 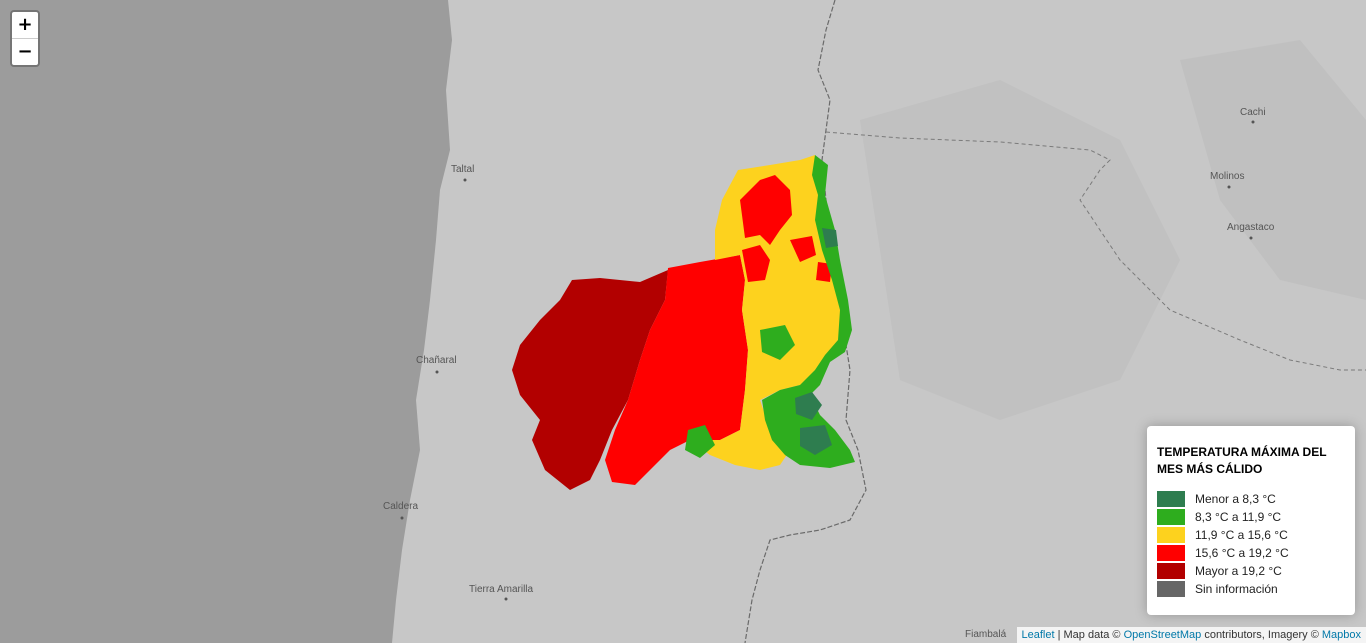 I want to click on attribution-text: | Map data ©, so click(x=1089, y=635).